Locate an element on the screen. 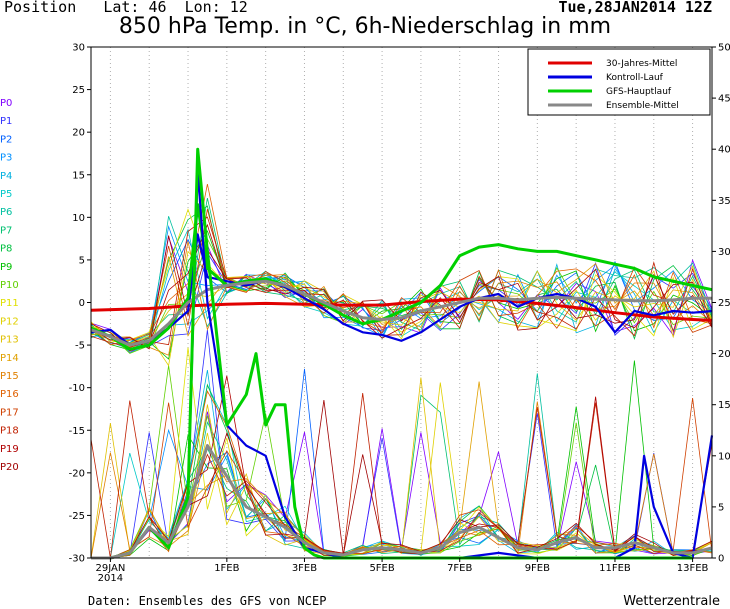 The height and width of the screenshot is (609, 730). x-tick-label: 5FEB is located at coordinates (381, 568).